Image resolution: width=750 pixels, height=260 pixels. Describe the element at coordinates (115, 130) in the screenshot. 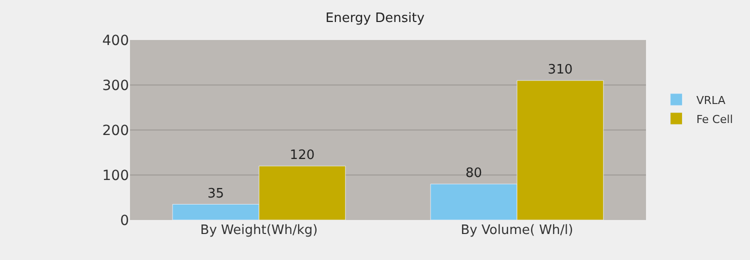

I see `y-tick-label: 200` at that location.